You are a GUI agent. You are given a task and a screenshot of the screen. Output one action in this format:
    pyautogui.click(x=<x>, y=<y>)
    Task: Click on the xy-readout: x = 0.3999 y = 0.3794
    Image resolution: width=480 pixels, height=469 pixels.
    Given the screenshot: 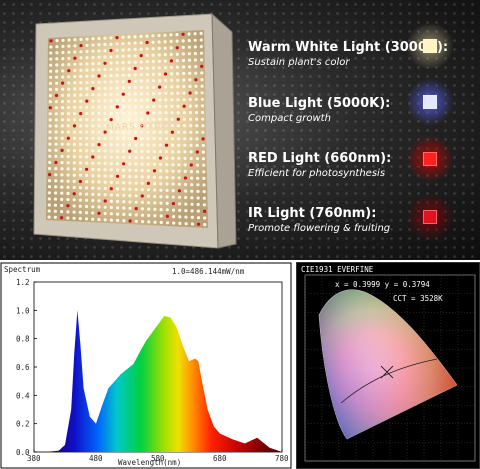 What is the action you would take?
    pyautogui.click(x=382, y=284)
    